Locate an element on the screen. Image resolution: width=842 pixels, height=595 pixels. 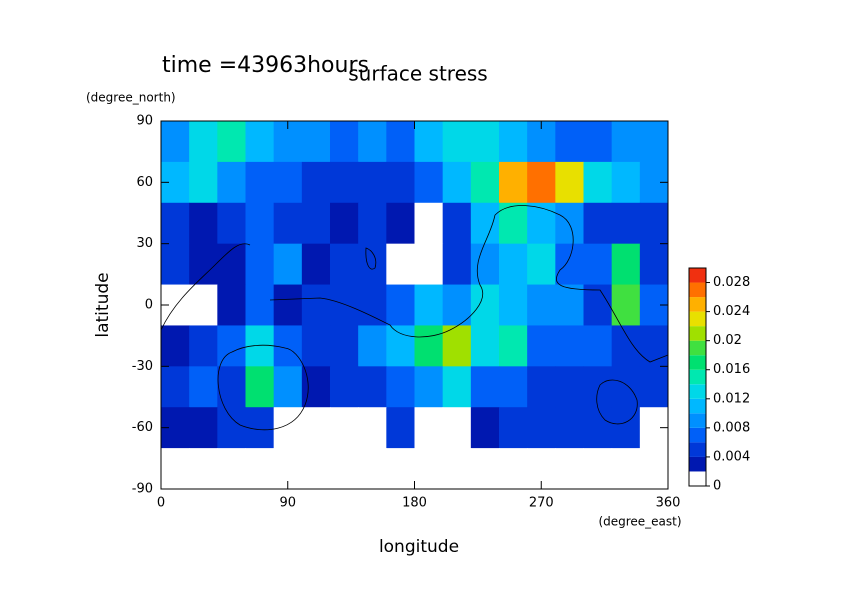
y-tick-label: 90 is located at coordinates (144, 121).